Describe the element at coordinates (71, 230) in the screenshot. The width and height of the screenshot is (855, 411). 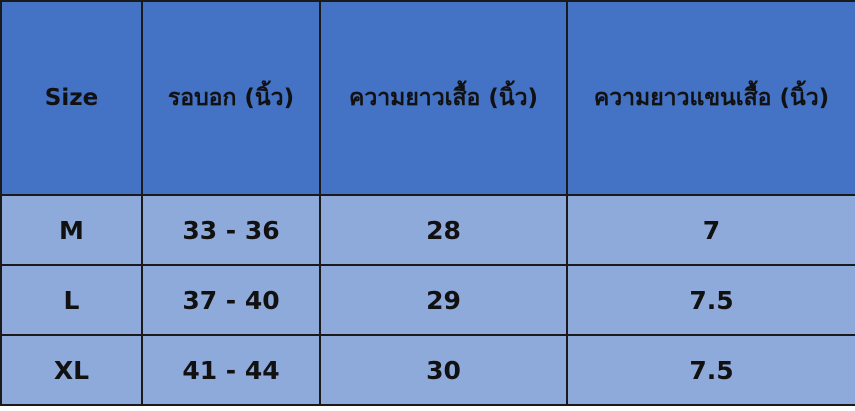
I see `cell-size: M` at that location.